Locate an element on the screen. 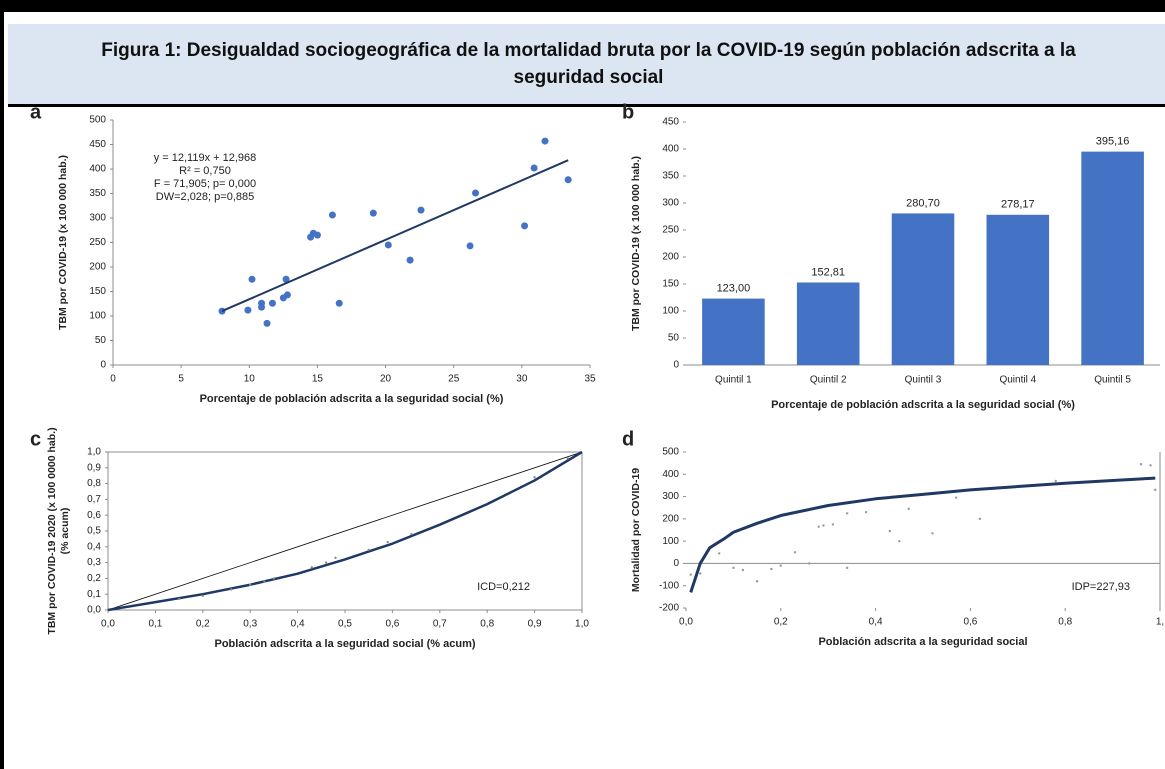 The image size is (1165, 769). value-label: 123,00 is located at coordinates (734, 288).